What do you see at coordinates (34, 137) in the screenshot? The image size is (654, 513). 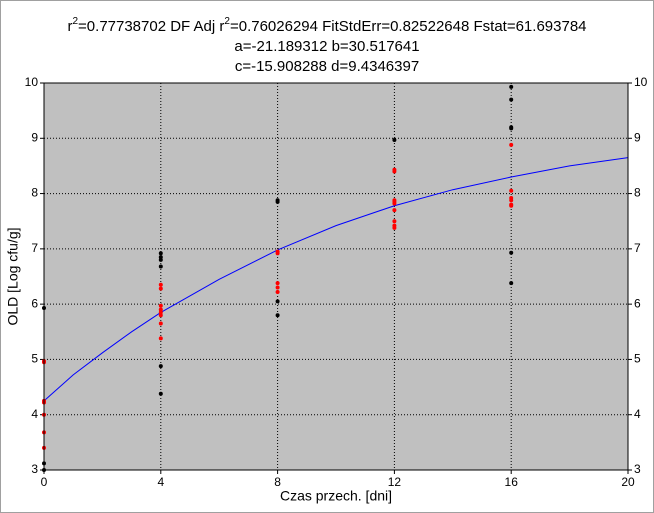 I see `y-tick-label: 9` at bounding box center [34, 137].